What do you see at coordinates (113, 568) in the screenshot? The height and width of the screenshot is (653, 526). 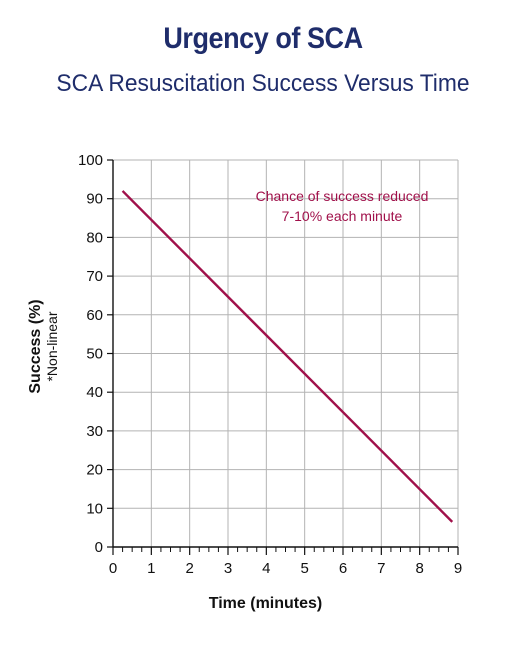 I see `x-tick-label-0: 0` at bounding box center [113, 568].